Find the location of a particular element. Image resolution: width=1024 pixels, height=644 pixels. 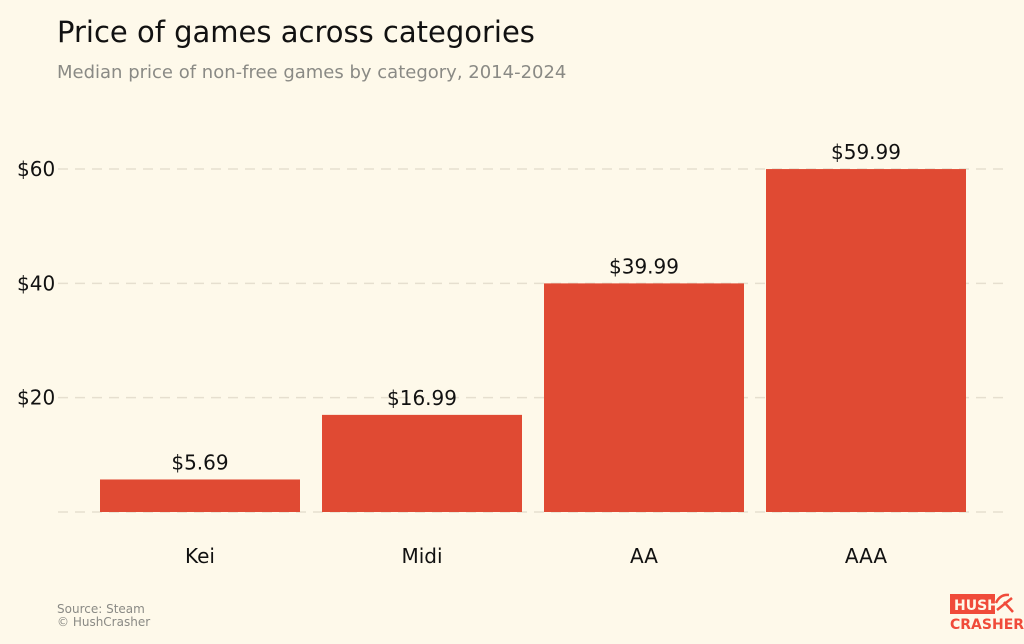

logo-line1: HUSH is located at coordinates (976, 606).